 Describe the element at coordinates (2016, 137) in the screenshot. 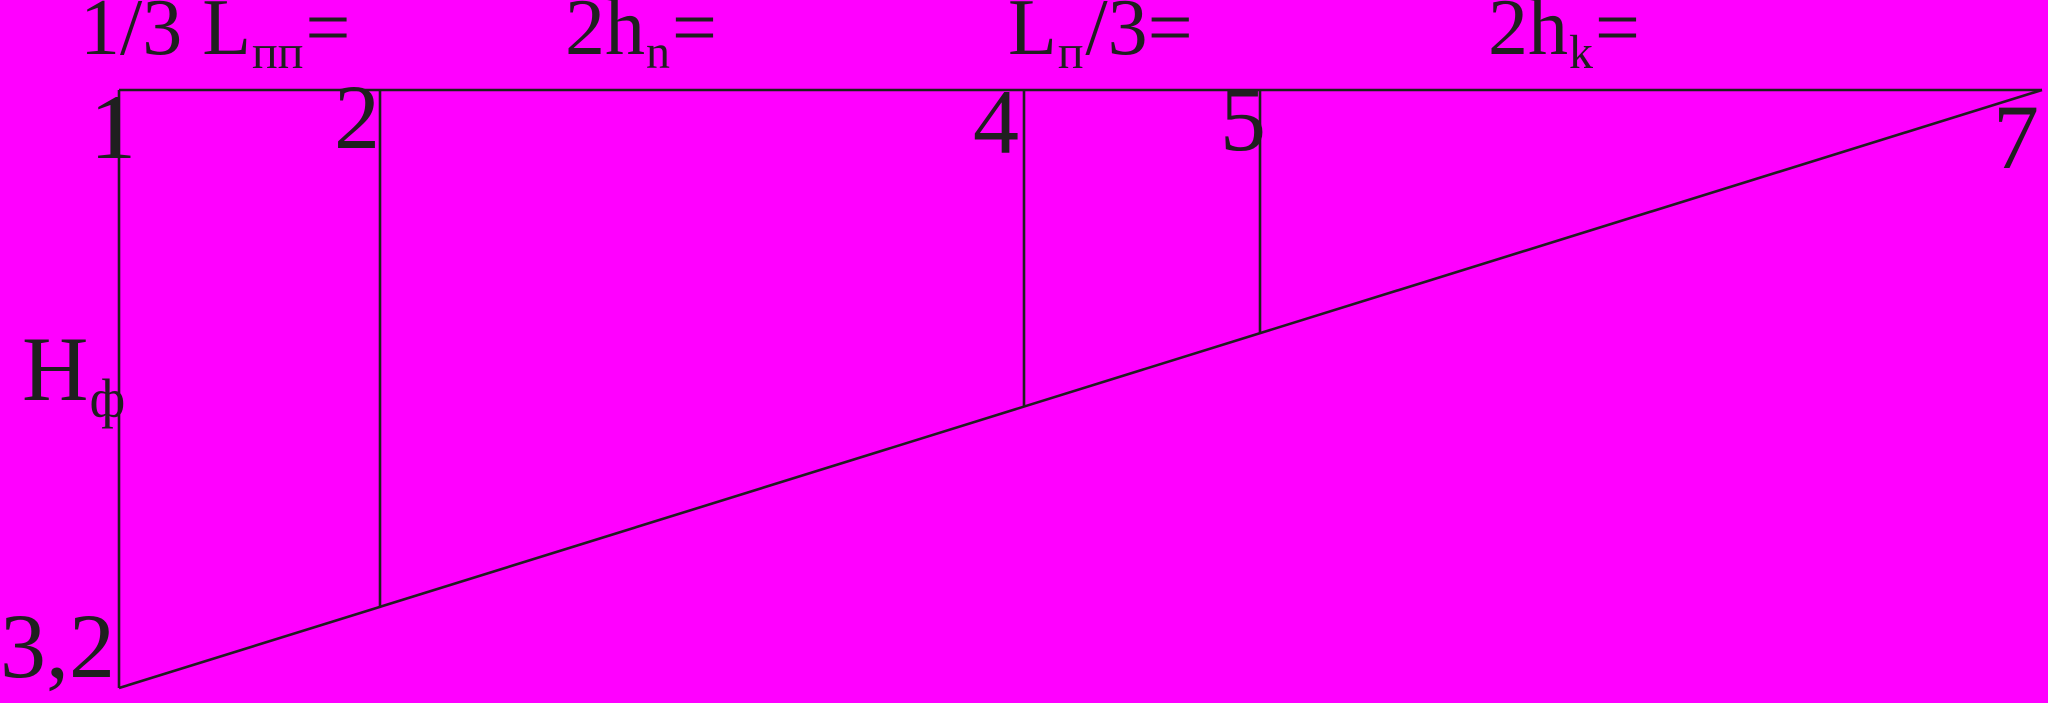

I see `station-point-7: 7` at that location.